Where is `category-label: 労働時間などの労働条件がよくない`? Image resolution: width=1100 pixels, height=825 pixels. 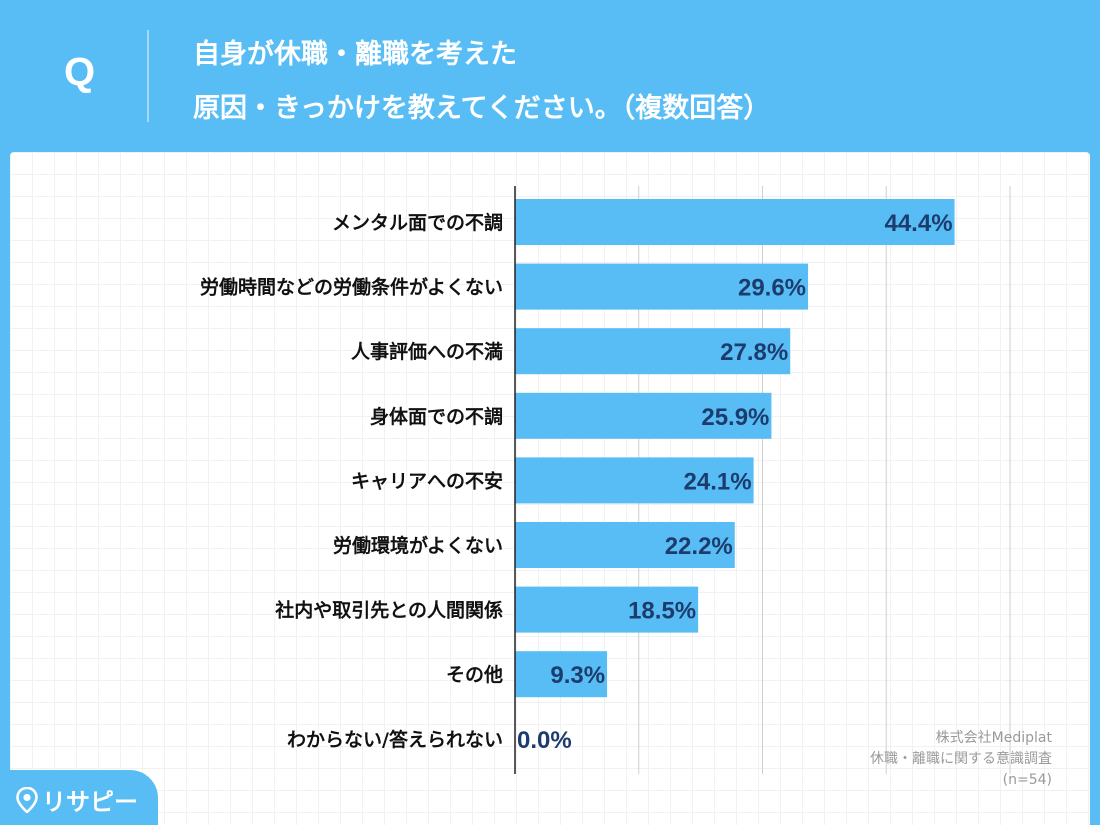 category-label: 労働時間などの労働条件がよくない is located at coordinates (351, 287).